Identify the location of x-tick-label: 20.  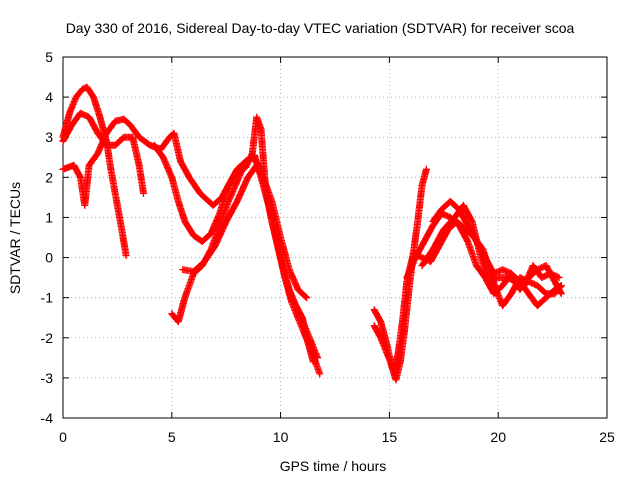
(498, 437).